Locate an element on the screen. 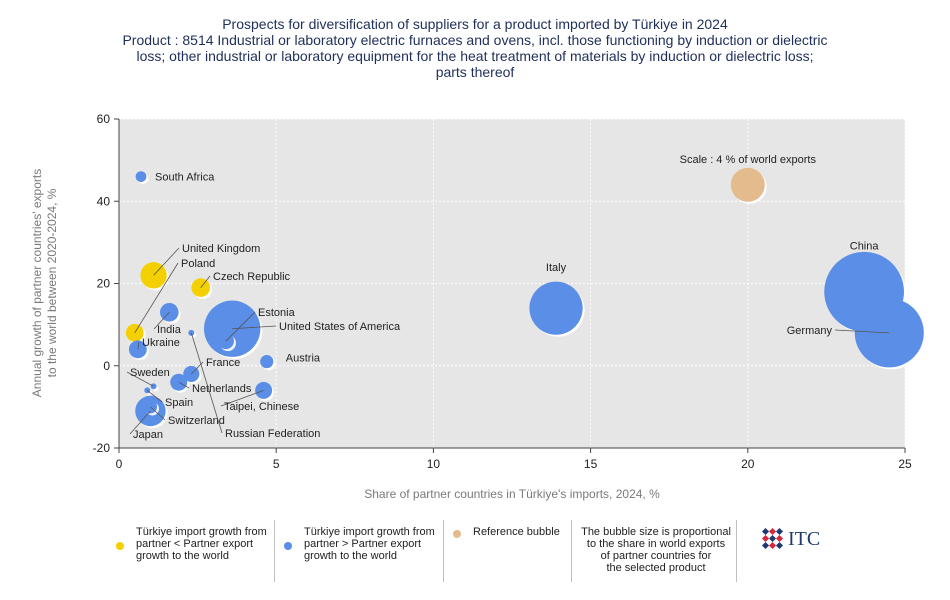 The height and width of the screenshot is (600, 950). bubble-label: Austria is located at coordinates (303, 359).